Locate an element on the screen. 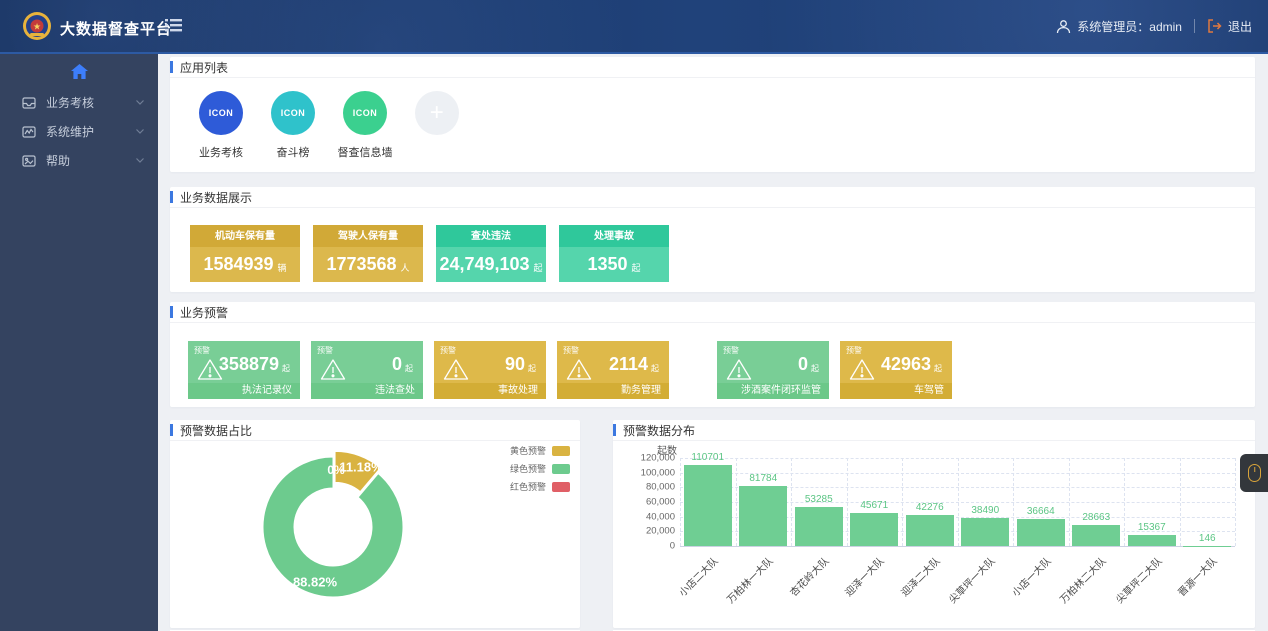  warning-count: 358879 起 is located at coordinates (254, 364).